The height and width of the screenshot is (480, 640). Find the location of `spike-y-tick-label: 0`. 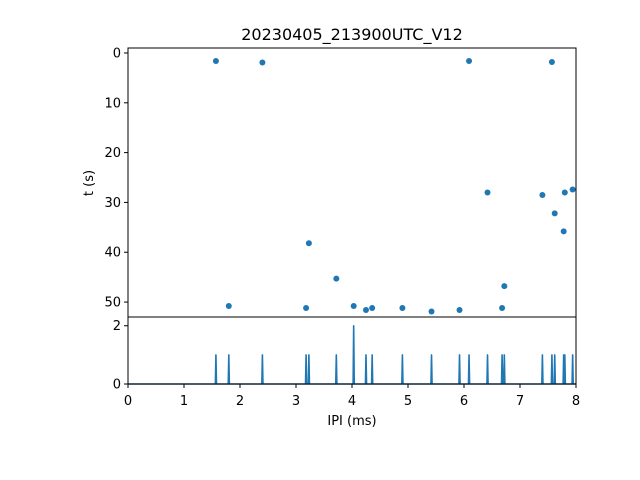

spike-y-tick-label: 0 is located at coordinates (117, 385).